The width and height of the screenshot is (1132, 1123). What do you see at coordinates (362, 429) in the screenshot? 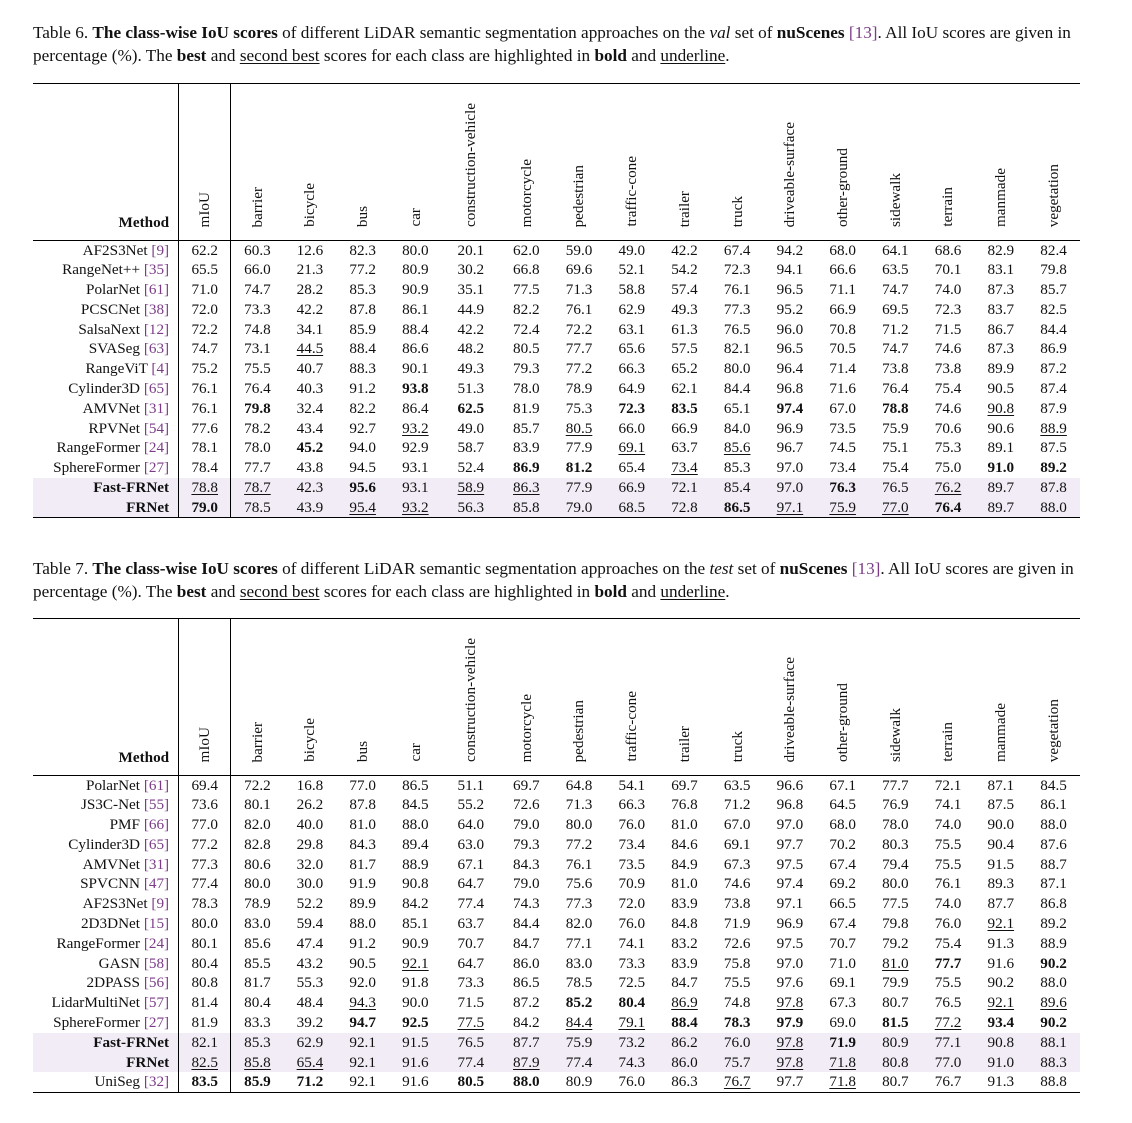
I see `score-cell: 92.7` at bounding box center [362, 429].